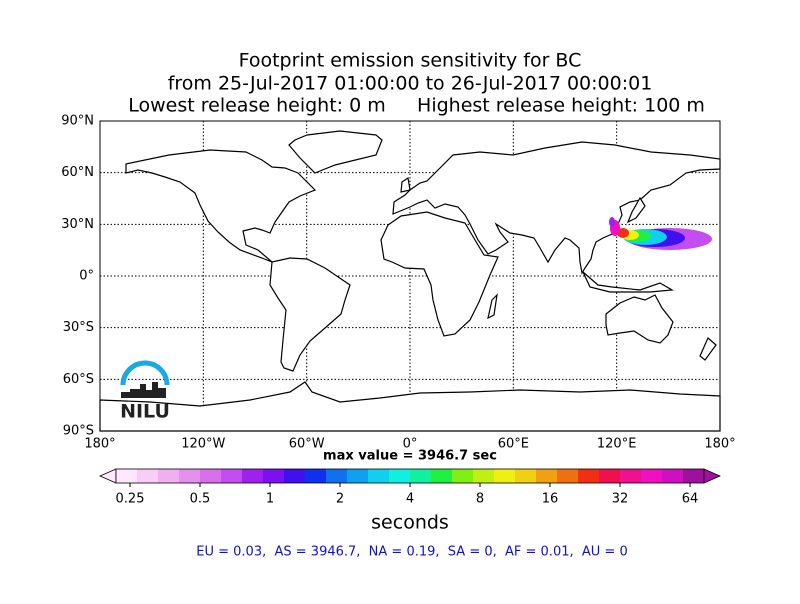 The image size is (800, 604). Describe the element at coordinates (78, 379) in the screenshot. I see `lat-tick-label: 60°S` at that location.